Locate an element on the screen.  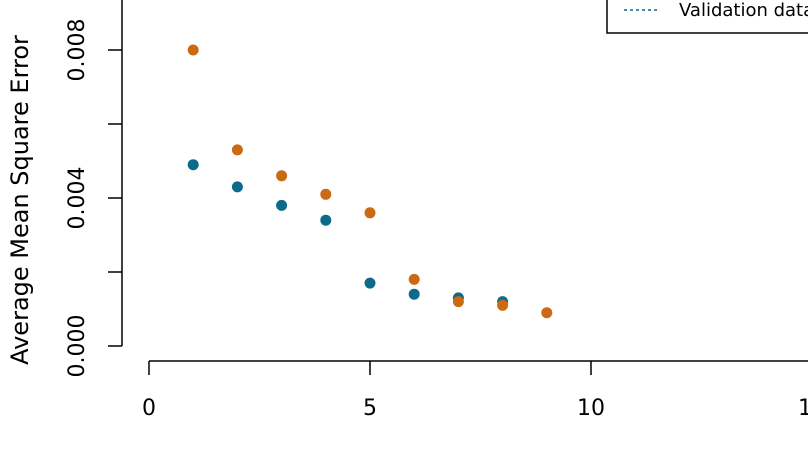
y-axis-title: Average Mean Square Error is located at coordinates (20, 200).